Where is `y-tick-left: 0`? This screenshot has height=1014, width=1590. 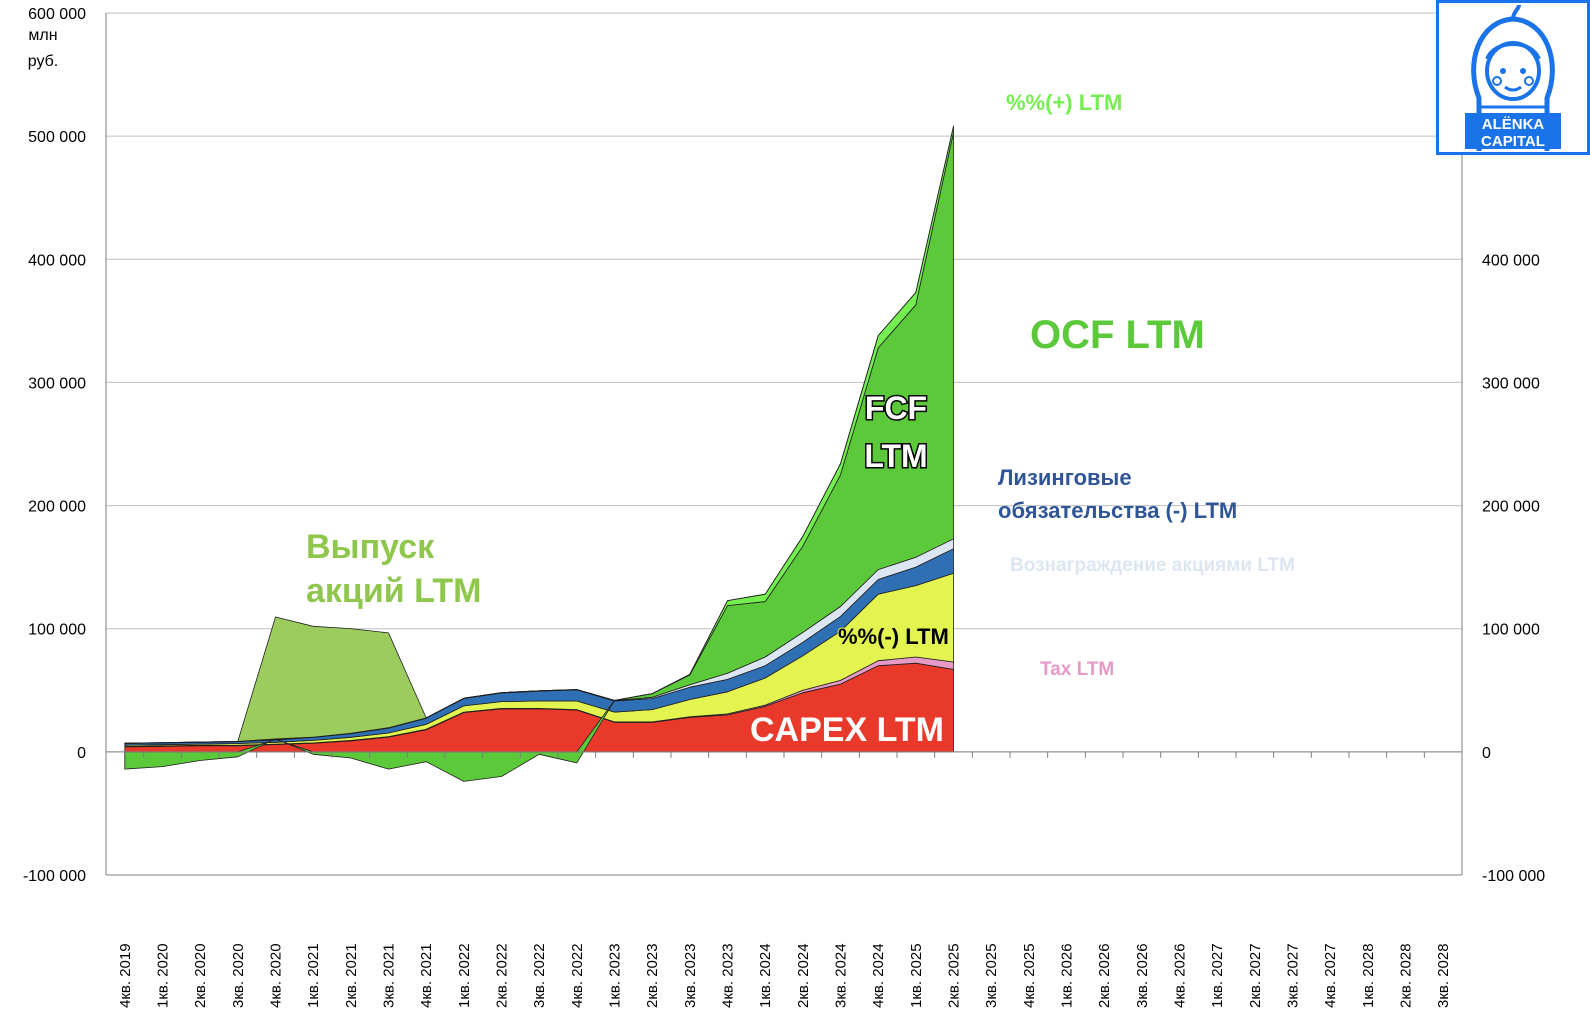 y-tick-left: 0 is located at coordinates (81, 753).